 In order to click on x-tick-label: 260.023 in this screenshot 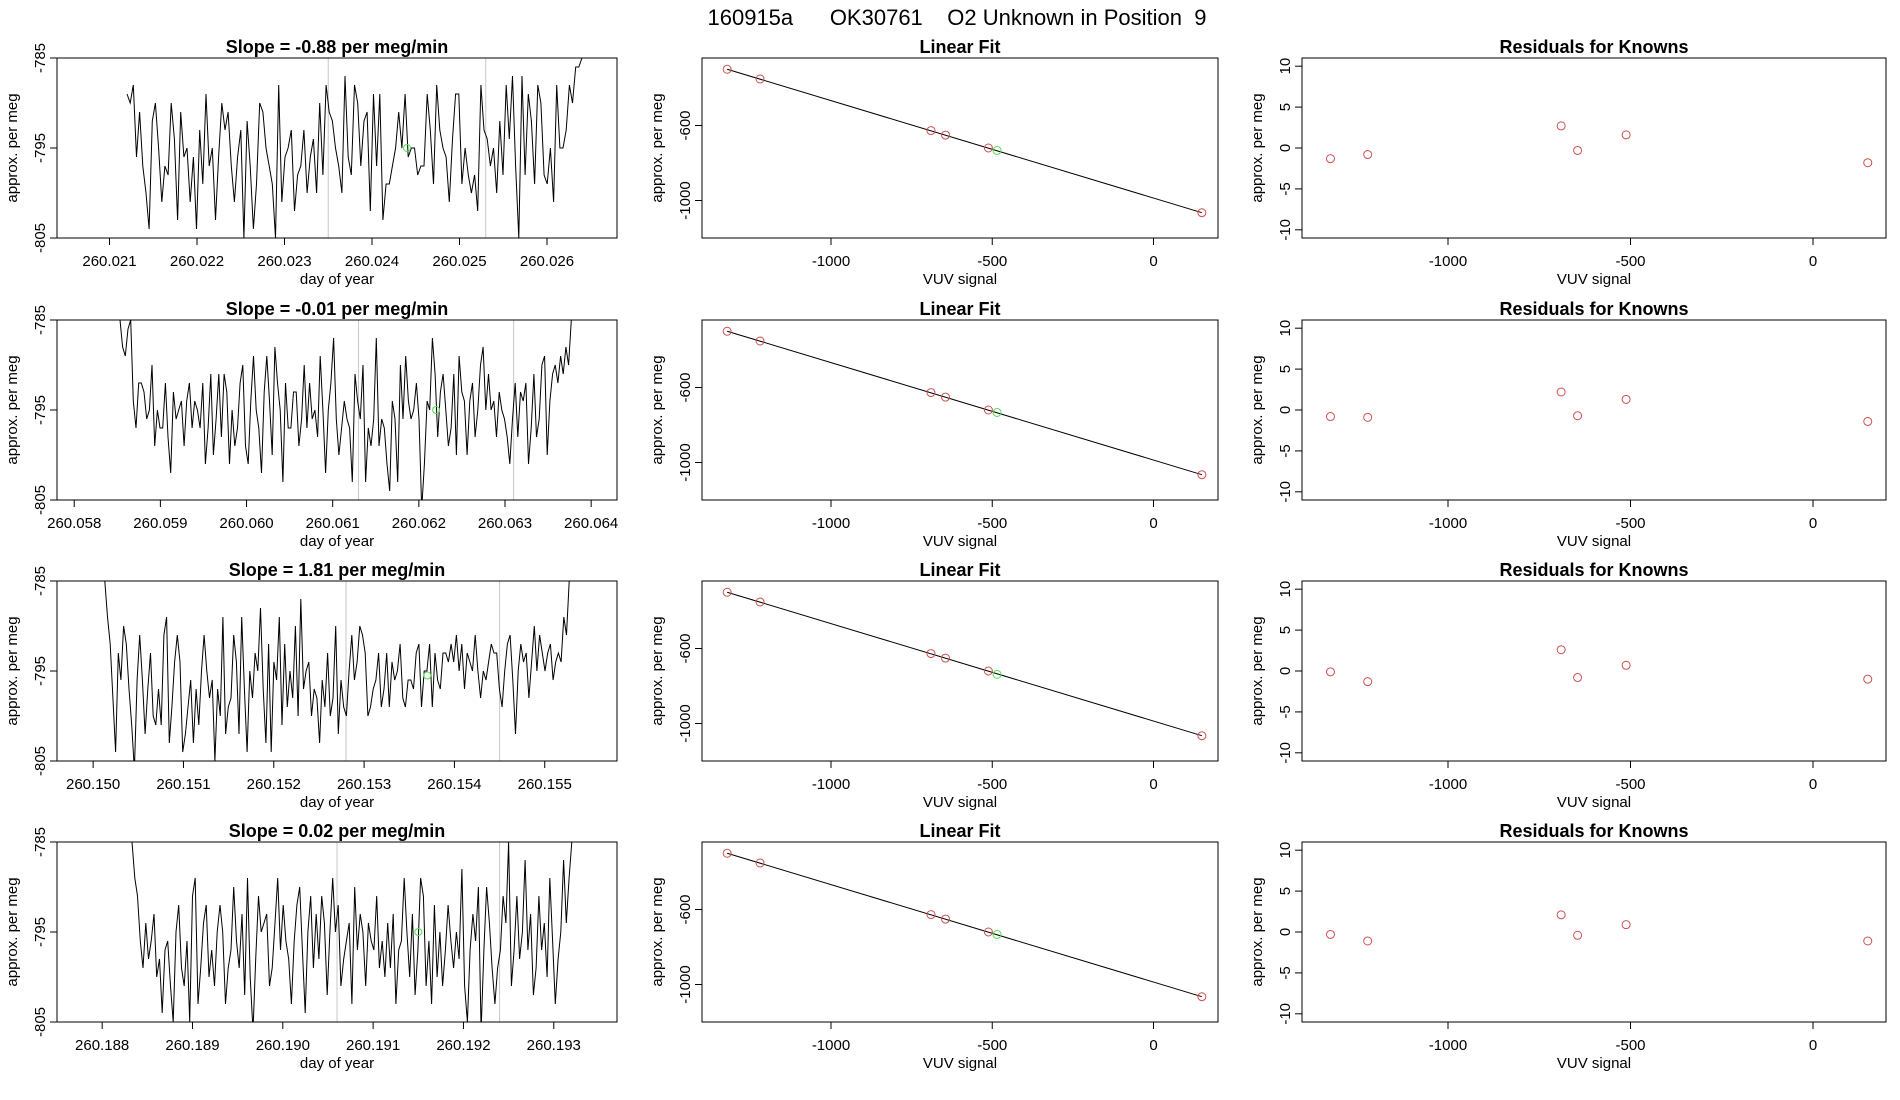, I will do `click(284, 261)`.